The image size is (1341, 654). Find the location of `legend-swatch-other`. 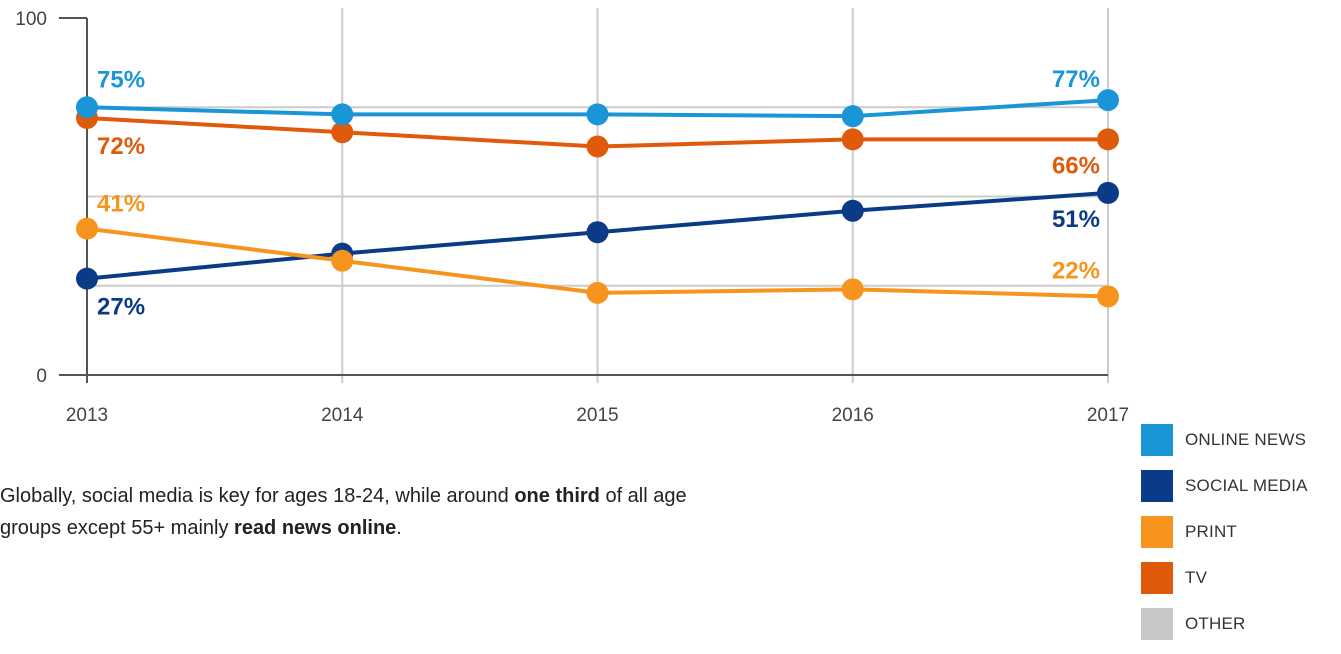

legend-swatch-other is located at coordinates (1157, 624).